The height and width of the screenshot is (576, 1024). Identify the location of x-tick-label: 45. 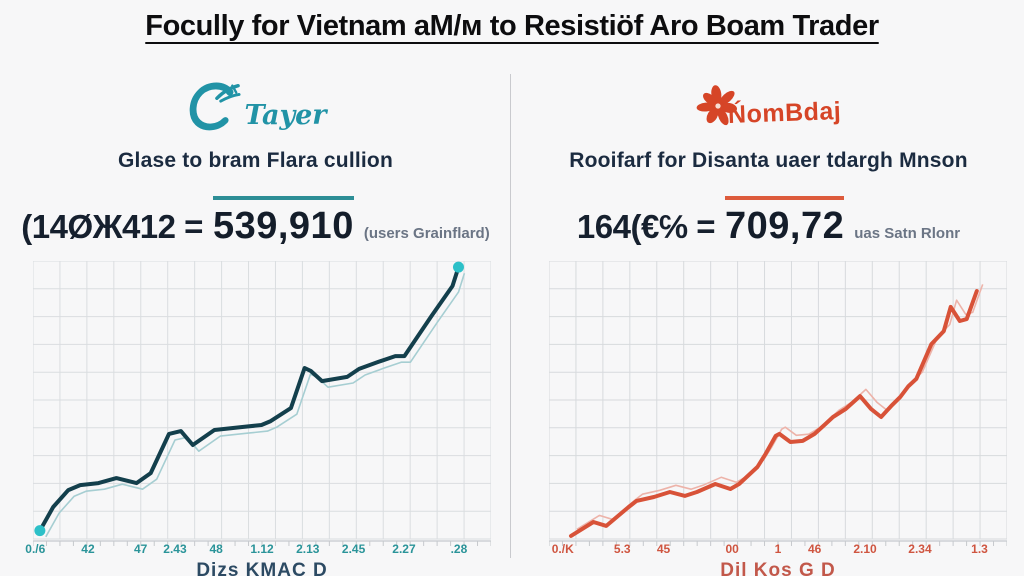
(663, 549).